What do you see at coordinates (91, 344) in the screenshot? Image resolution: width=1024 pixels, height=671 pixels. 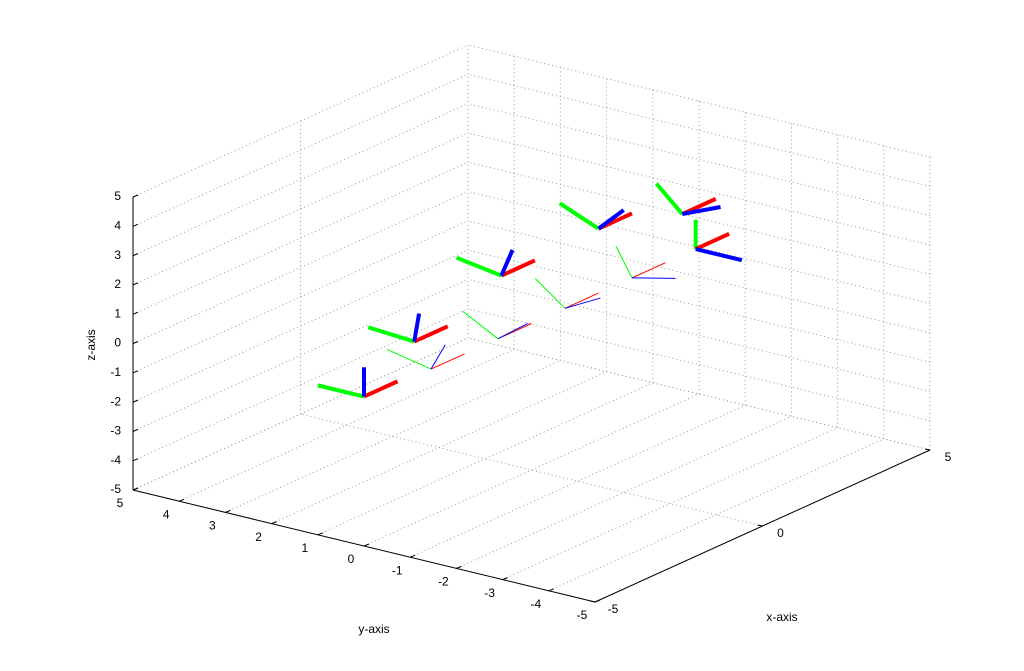 I see `z-axis-label: z-axis` at bounding box center [91, 344].